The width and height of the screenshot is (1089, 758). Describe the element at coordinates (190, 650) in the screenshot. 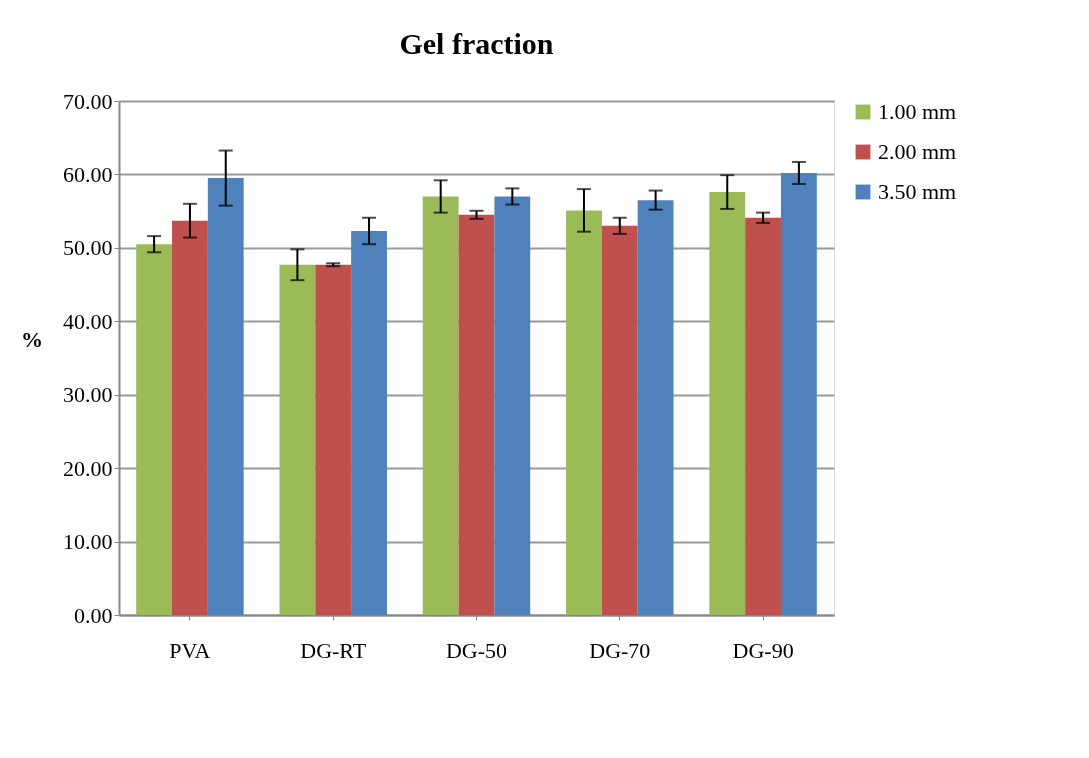

I see `x-tick-label: PVA` at that location.